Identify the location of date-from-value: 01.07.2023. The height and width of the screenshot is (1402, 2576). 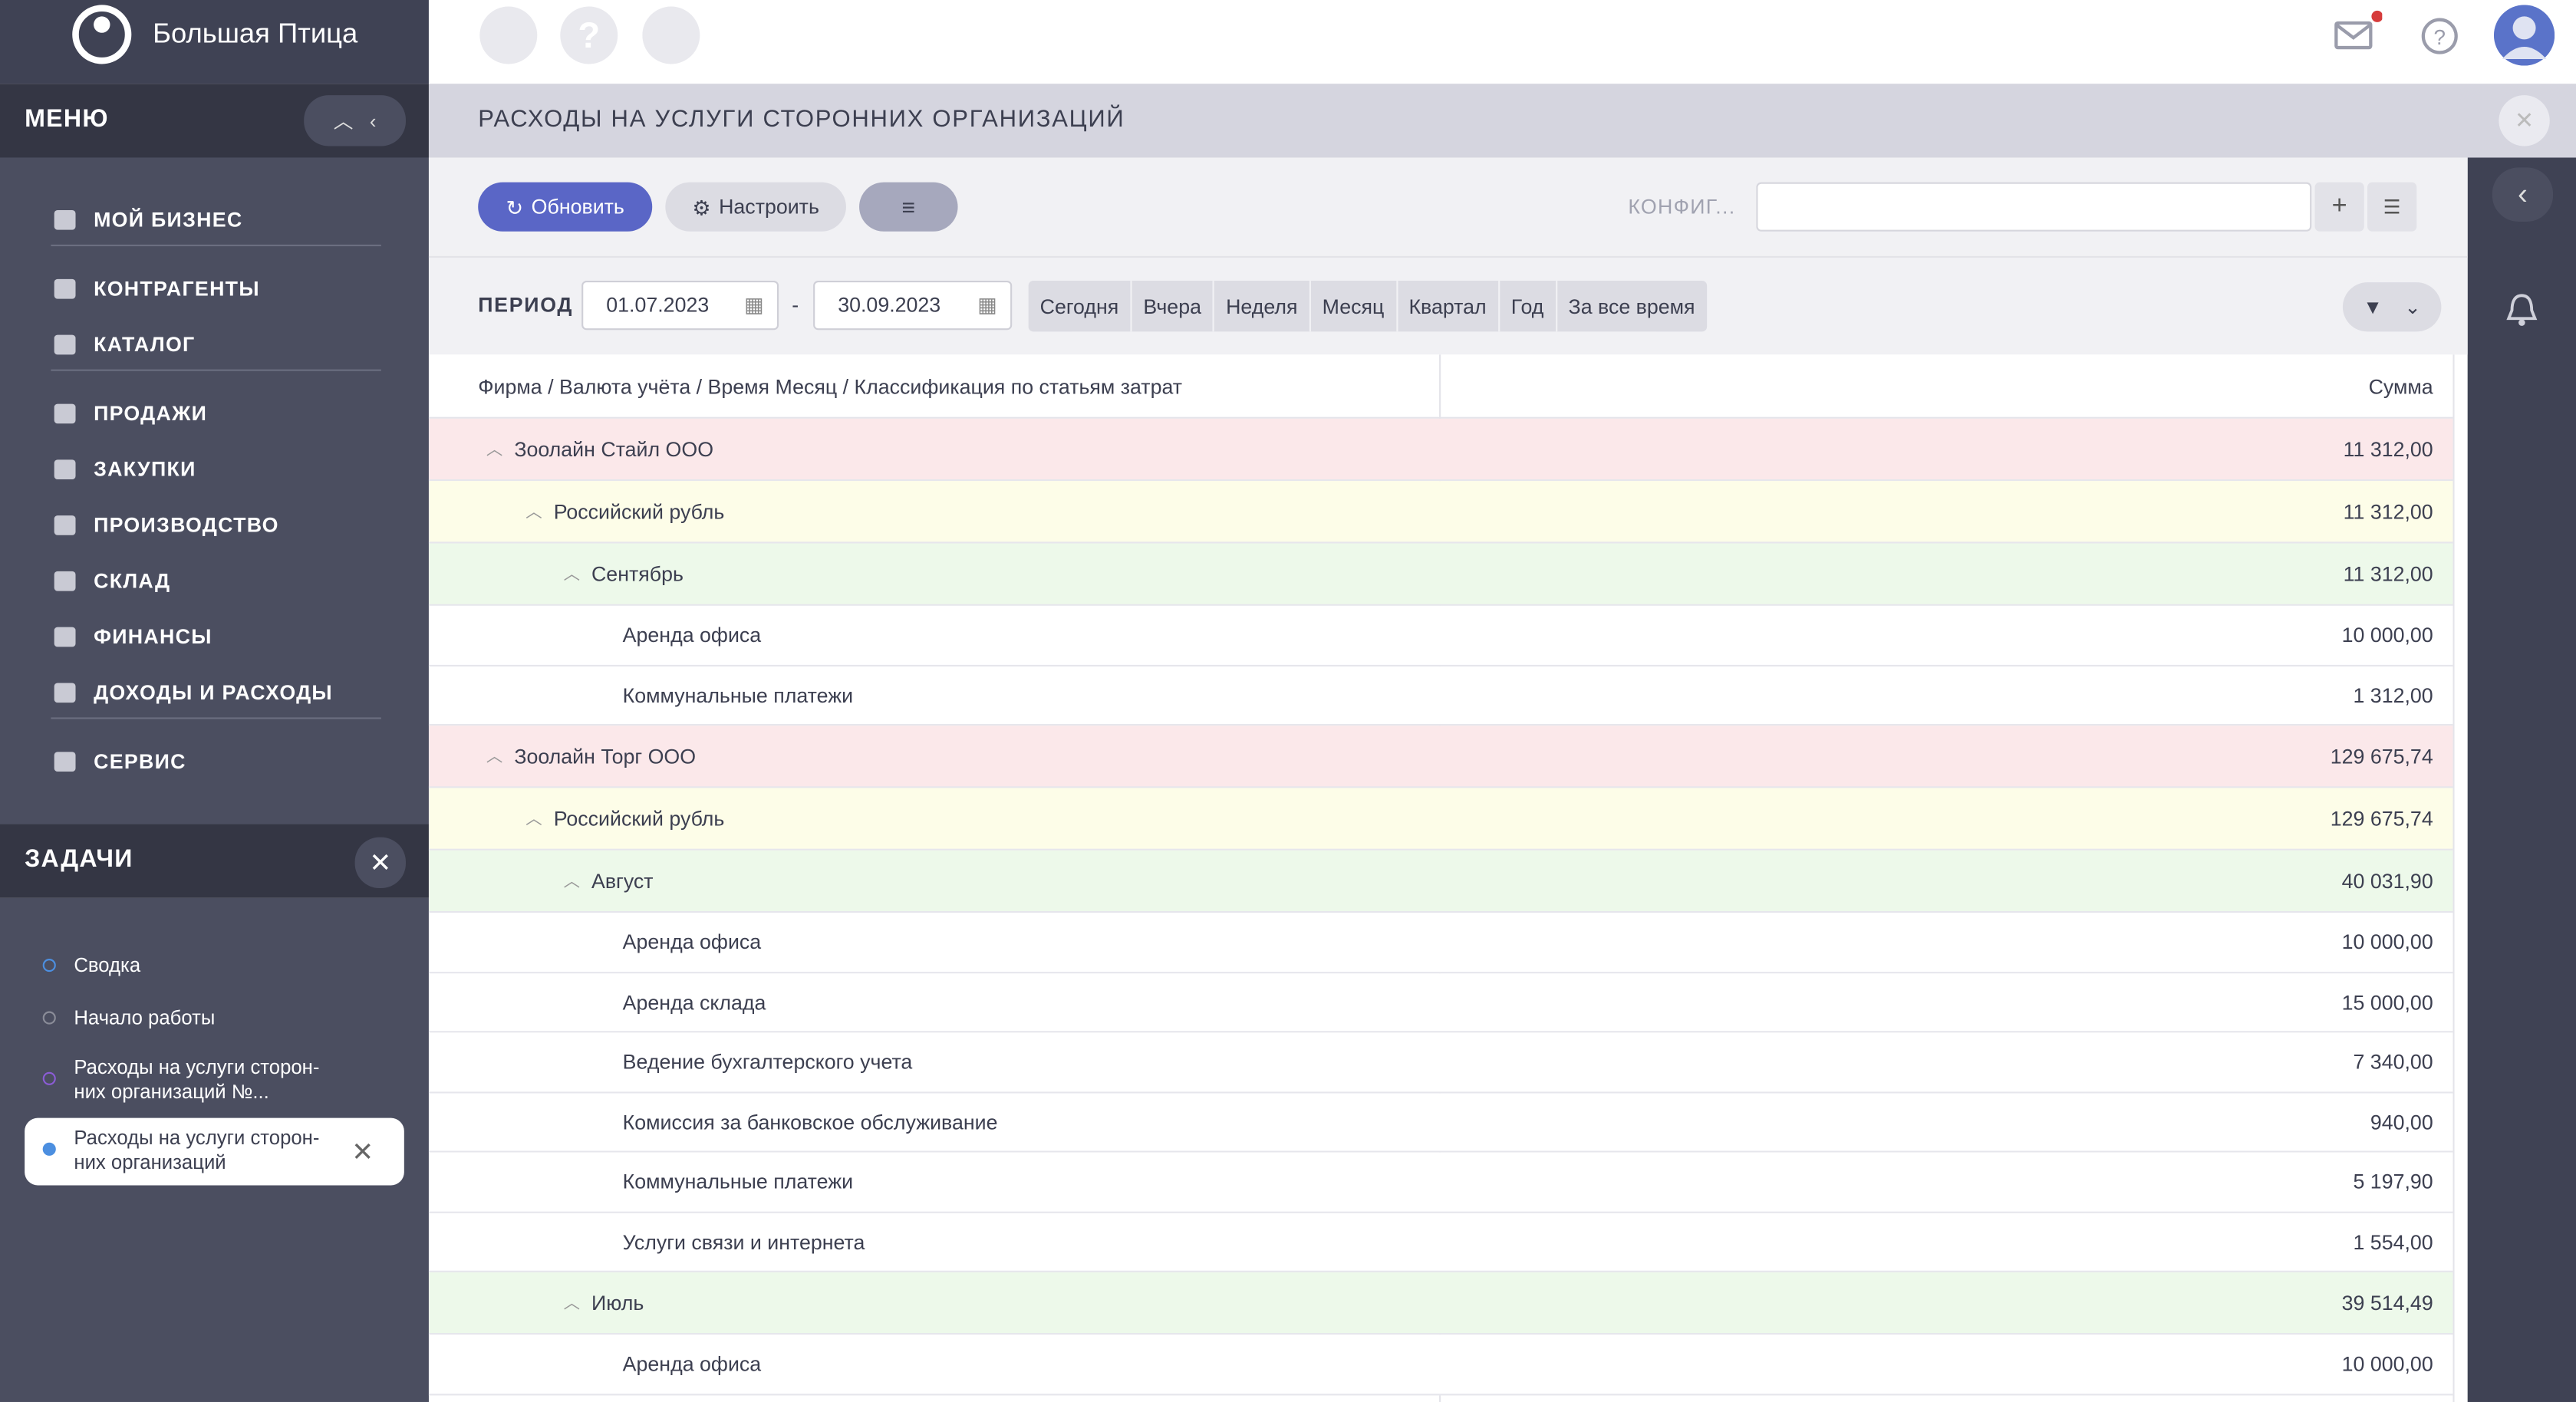
(658, 306).